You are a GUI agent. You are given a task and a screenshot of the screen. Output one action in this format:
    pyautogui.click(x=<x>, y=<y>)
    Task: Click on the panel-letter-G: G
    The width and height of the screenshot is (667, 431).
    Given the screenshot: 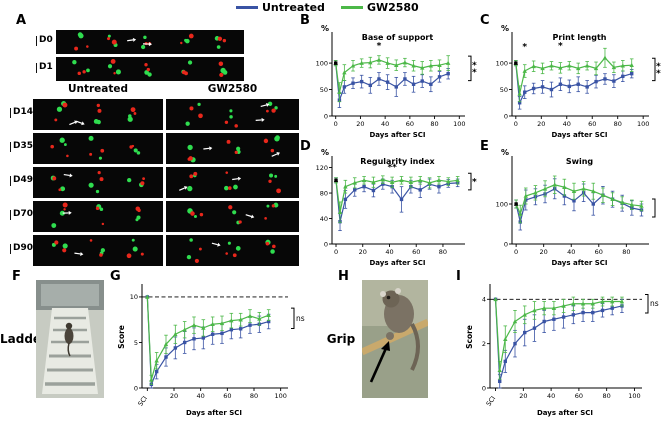 What is the action you would take?
    pyautogui.click(x=115, y=276)
    